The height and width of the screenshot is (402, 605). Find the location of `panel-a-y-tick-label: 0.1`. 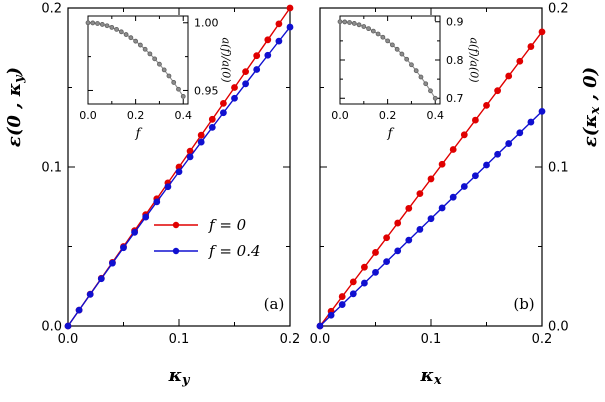

panel-a-y-tick-label: 0.1 is located at coordinates (51, 168).